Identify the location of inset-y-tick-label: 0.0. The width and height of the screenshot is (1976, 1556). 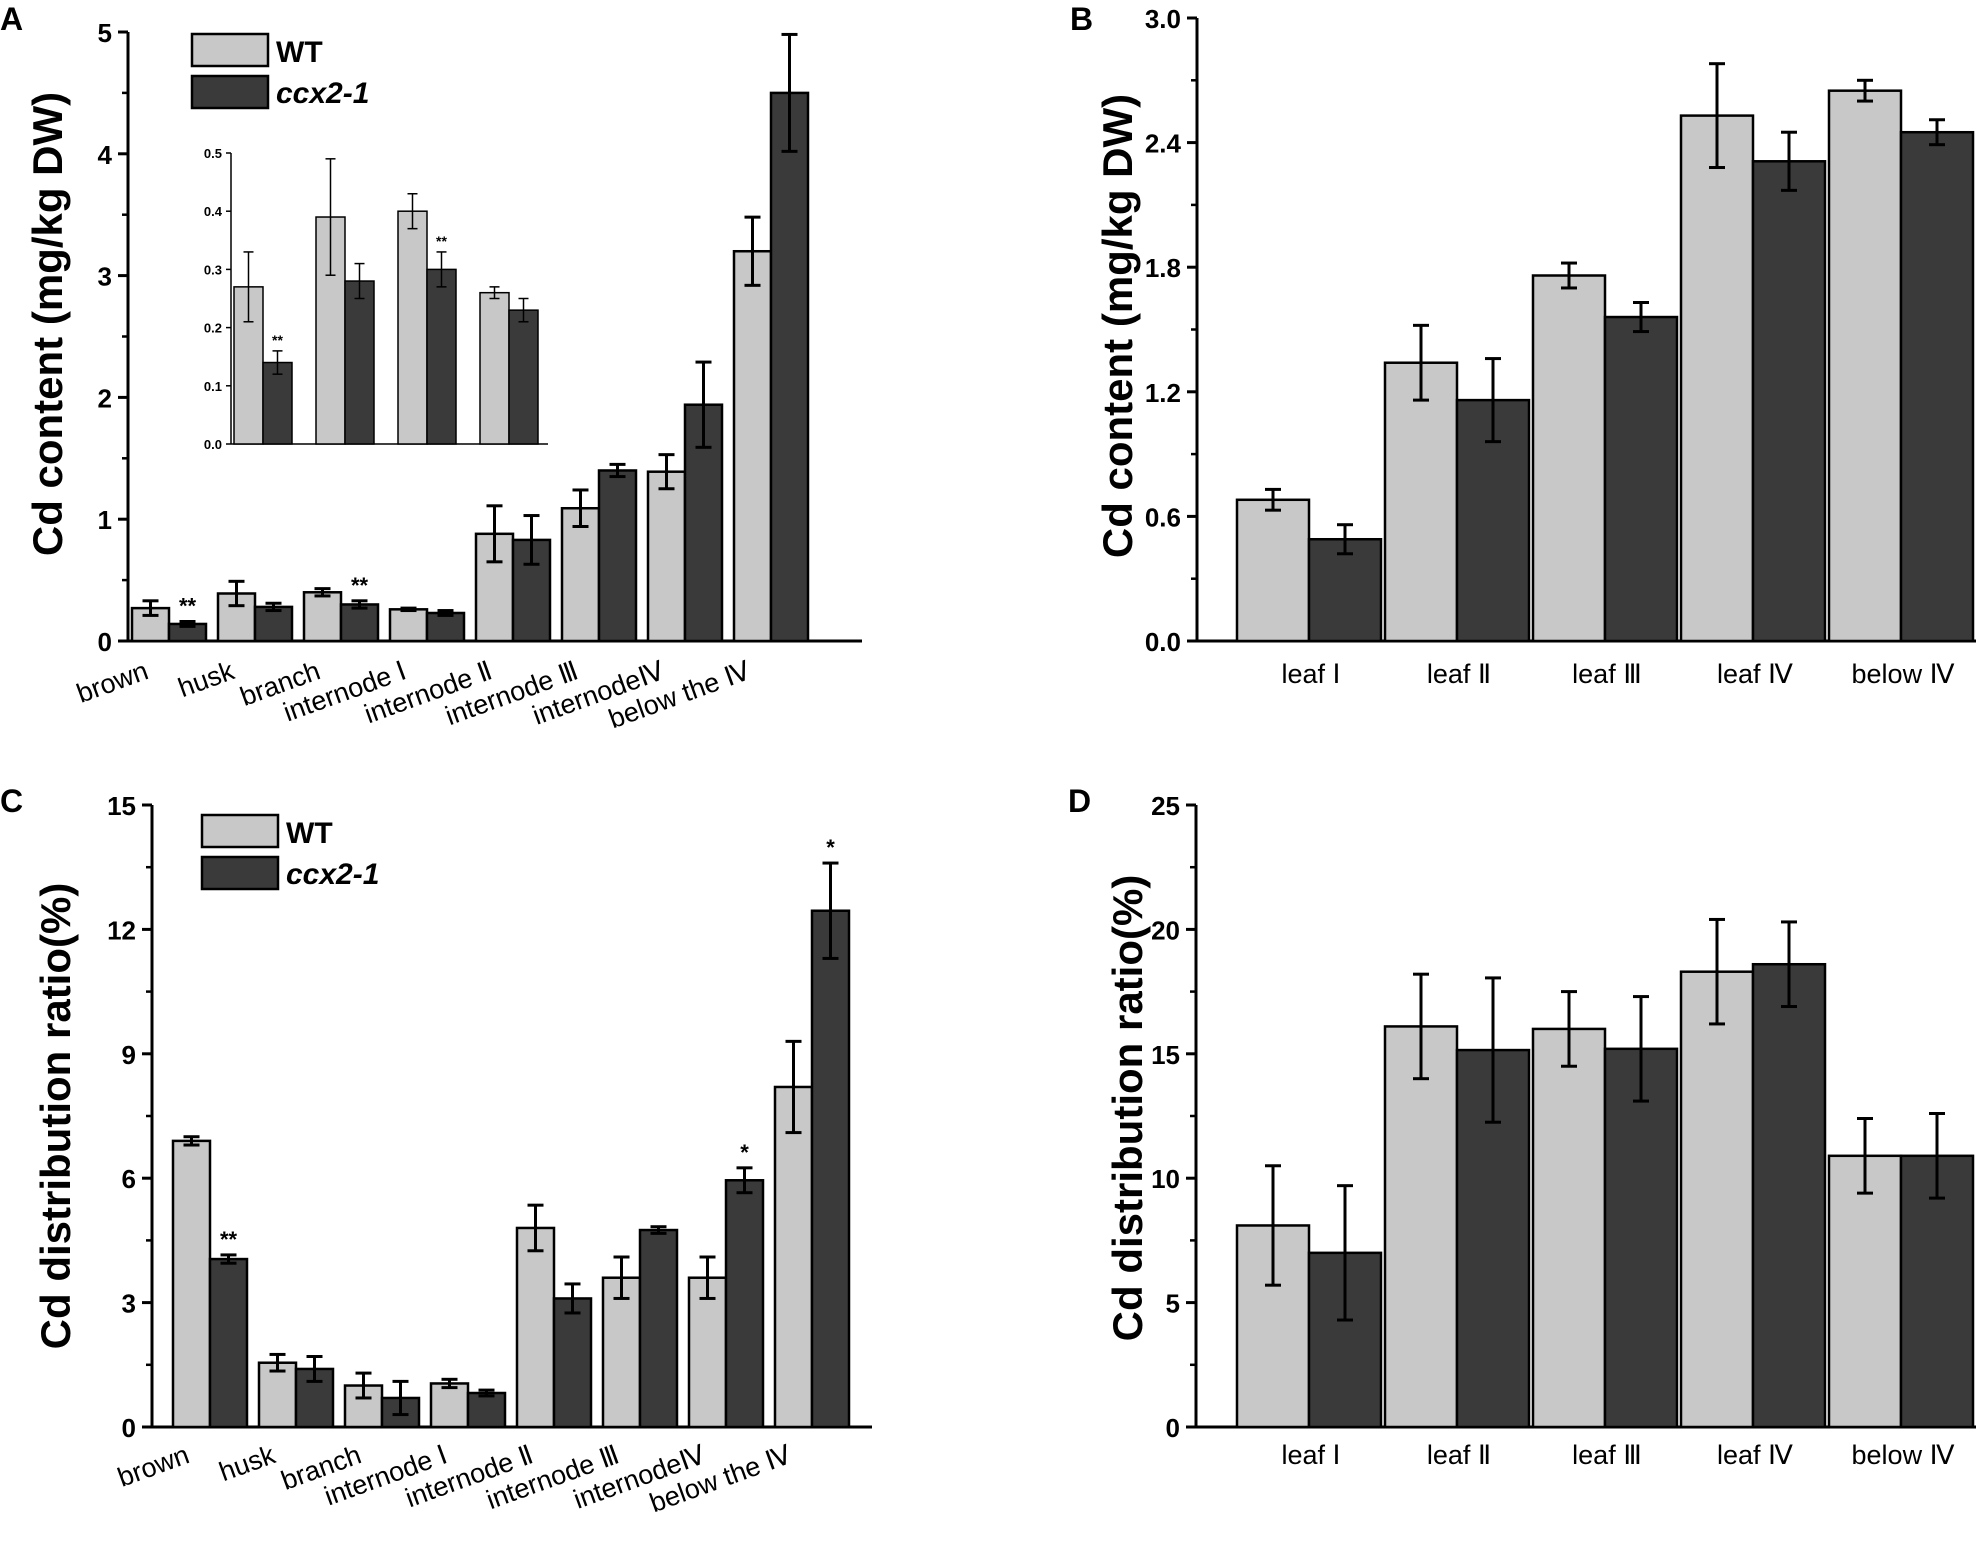
(213, 444).